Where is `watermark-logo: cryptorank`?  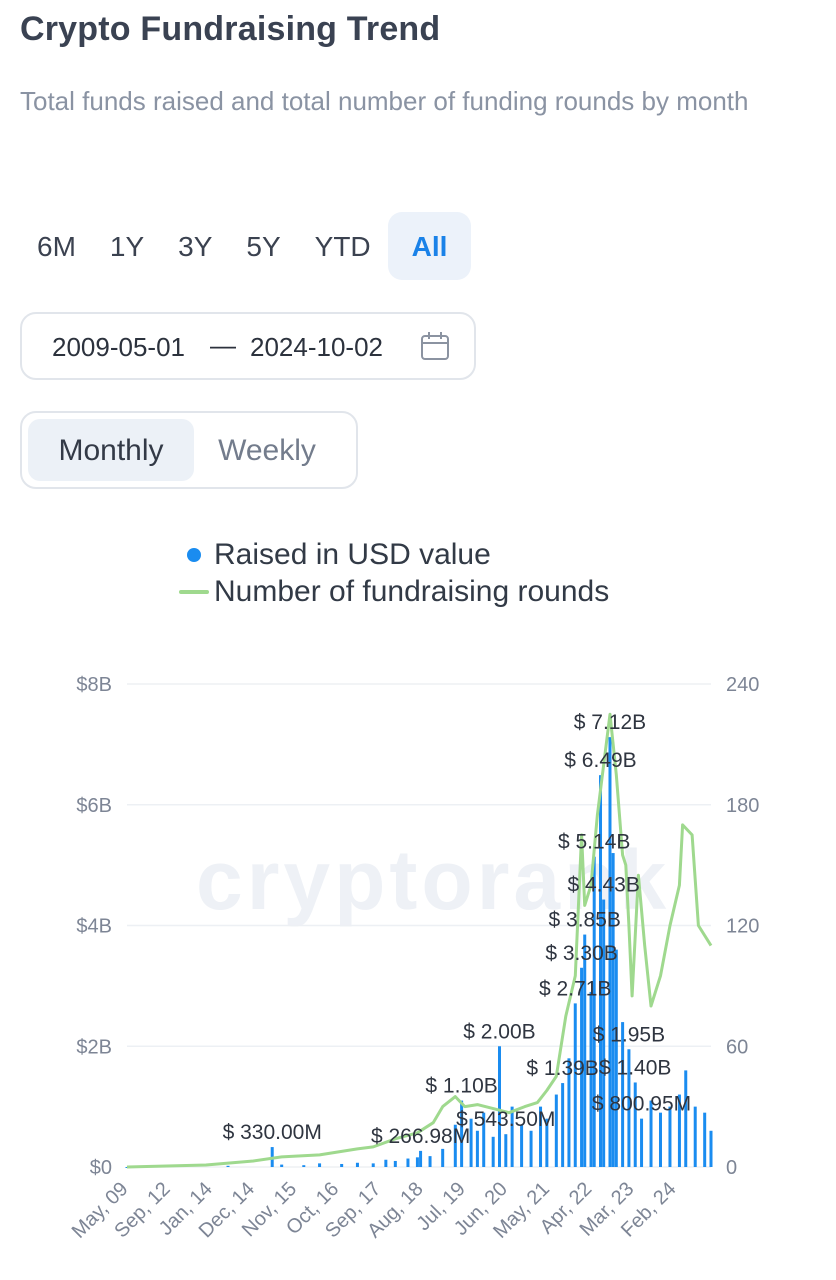 watermark-logo: cryptorank is located at coordinates (433, 880).